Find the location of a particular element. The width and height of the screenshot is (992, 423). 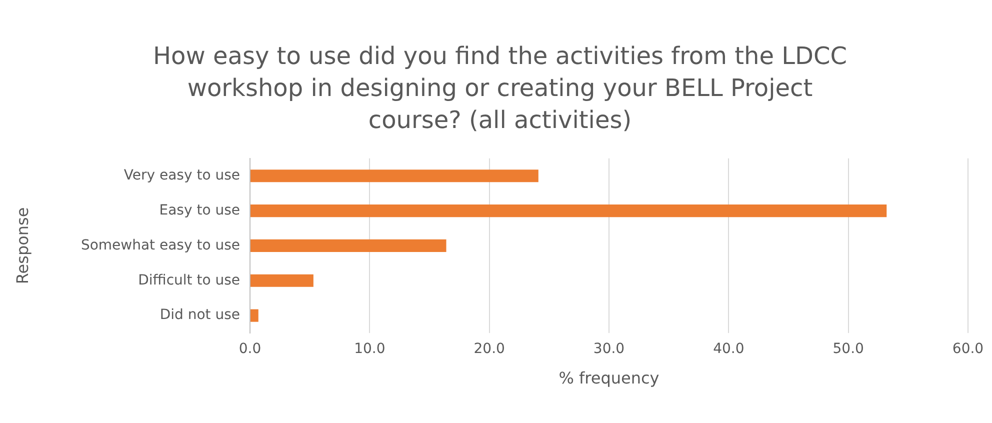

y-tick-label: Difficult to use is located at coordinates (189, 280).